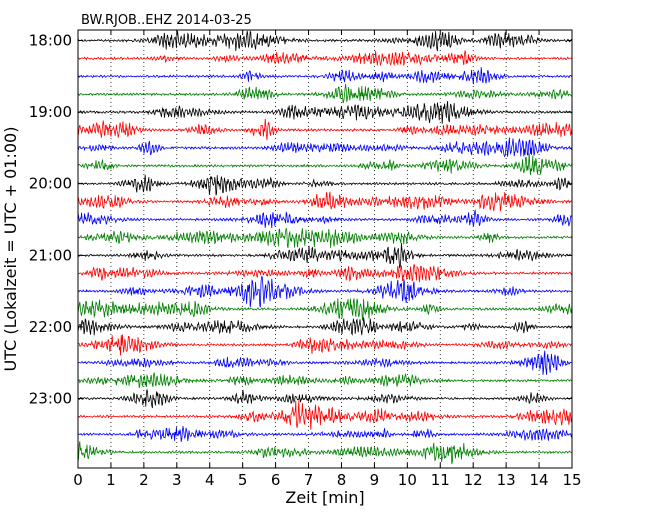 The image size is (650, 520). What do you see at coordinates (571, 480) in the screenshot?
I see `x-tick-label: 15` at bounding box center [571, 480].